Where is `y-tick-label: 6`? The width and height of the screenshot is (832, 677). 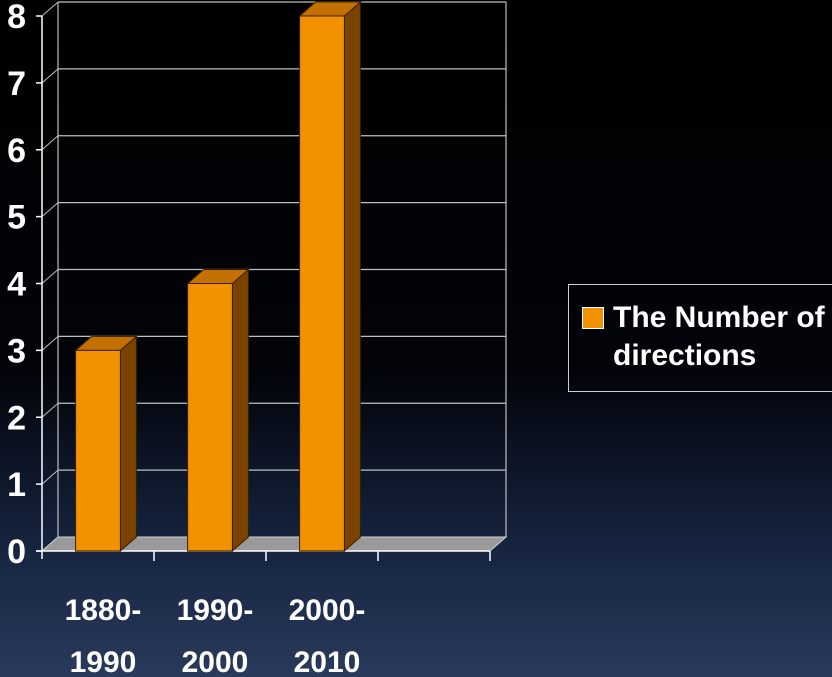 y-tick-label: 6 is located at coordinates (16, 151).